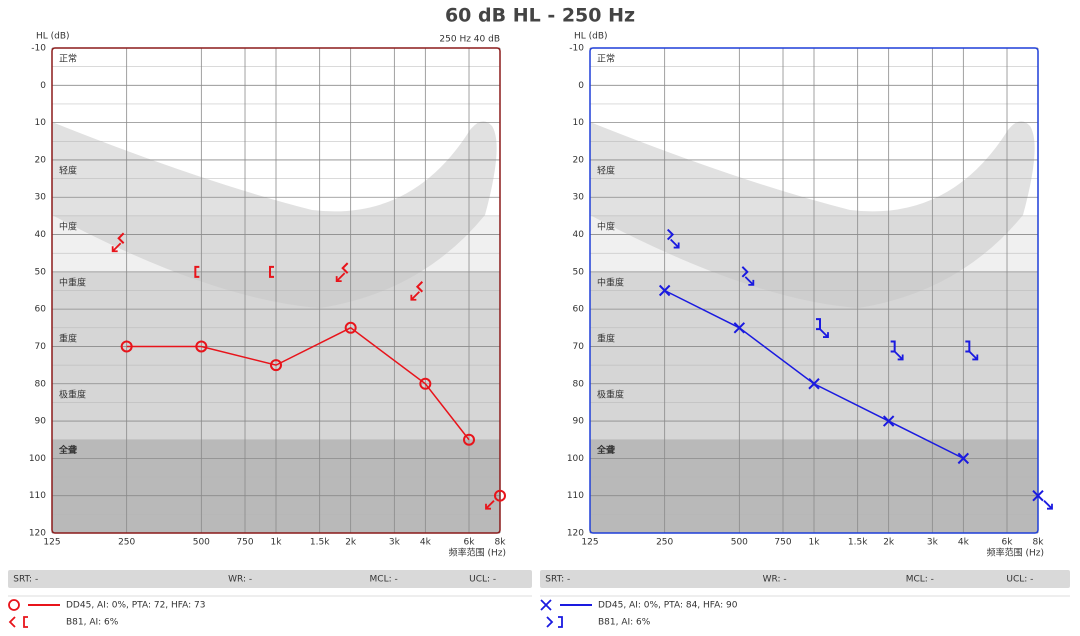  What do you see at coordinates (270, 579) in the screenshot?
I see `info-bar` at bounding box center [270, 579].